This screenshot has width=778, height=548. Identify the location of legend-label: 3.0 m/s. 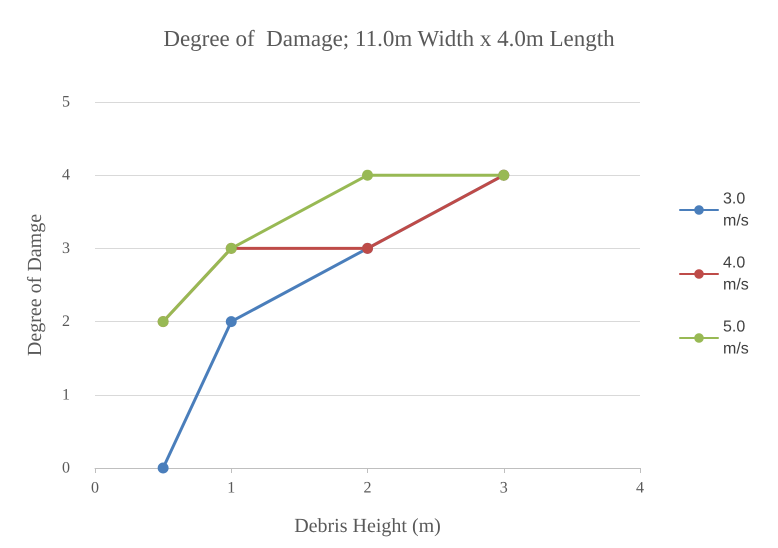
(736, 210).